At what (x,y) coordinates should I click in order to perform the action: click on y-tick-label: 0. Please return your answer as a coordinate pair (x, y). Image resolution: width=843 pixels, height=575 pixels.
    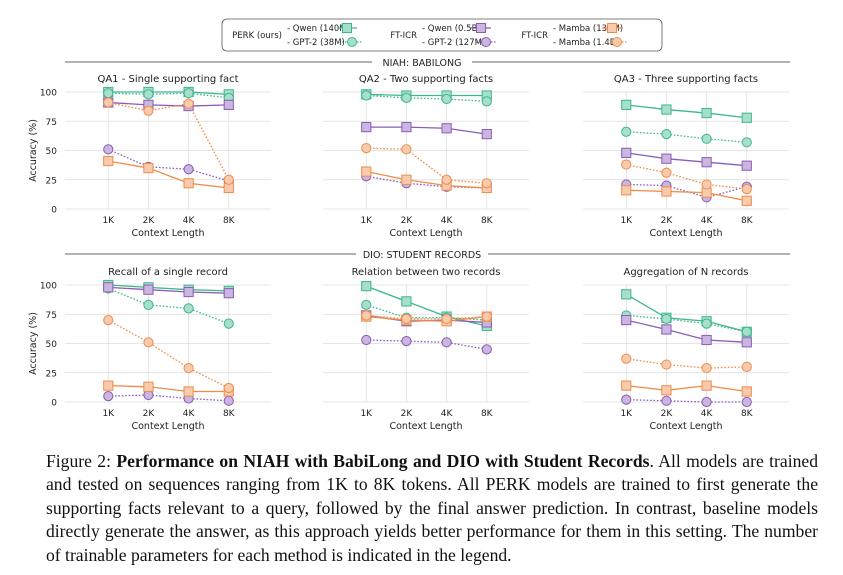
    Looking at the image, I should click on (54, 211).